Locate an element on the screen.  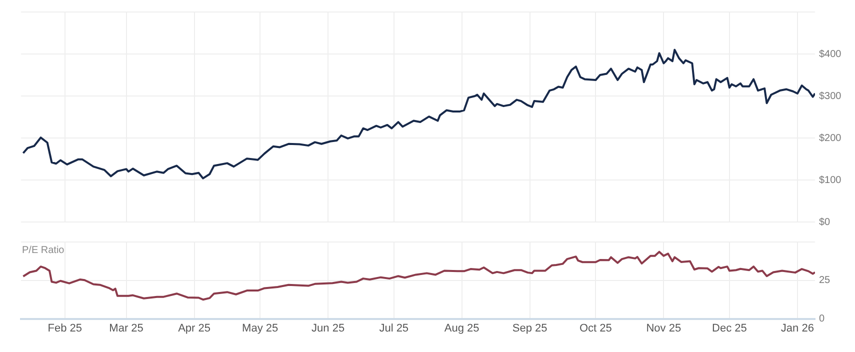
y-tick-label: $100 is located at coordinates (830, 180).